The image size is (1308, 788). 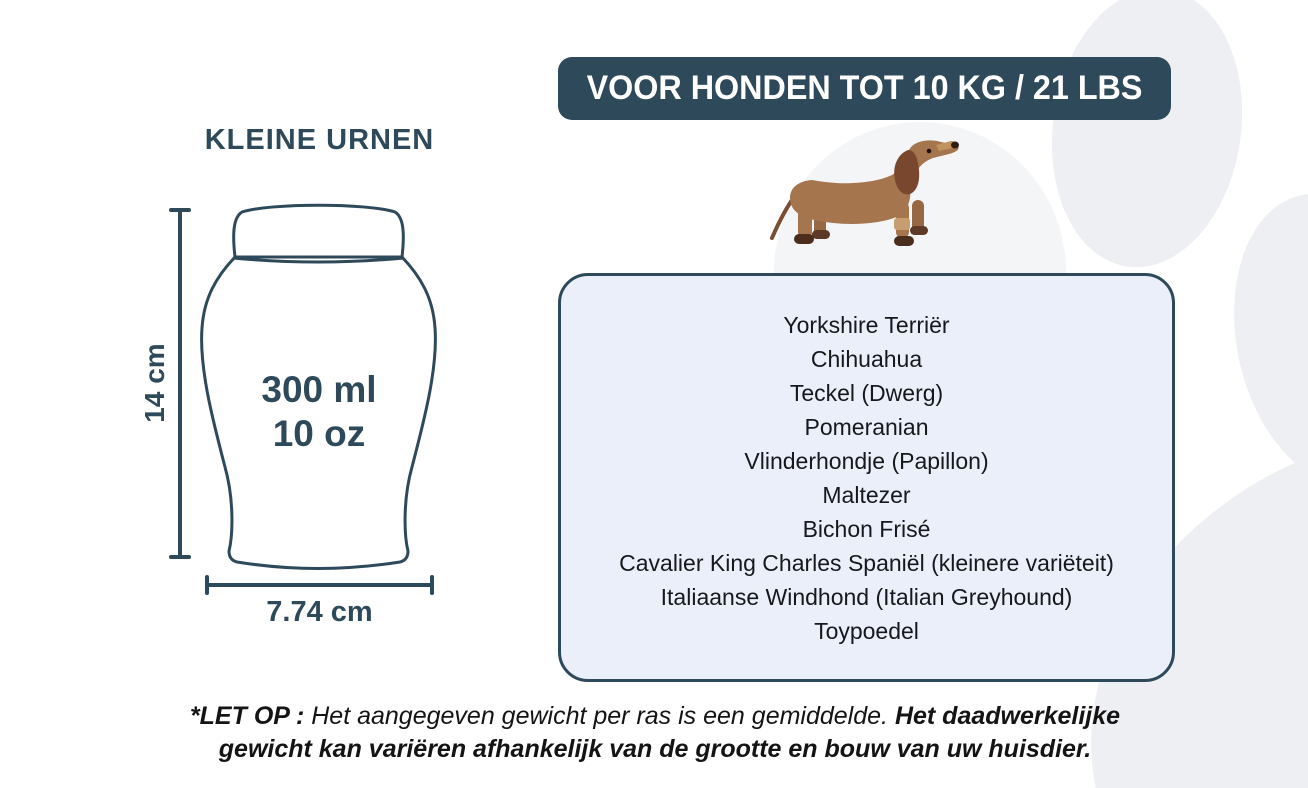 What do you see at coordinates (902, 224) in the screenshot?
I see `dog-leg-band` at bounding box center [902, 224].